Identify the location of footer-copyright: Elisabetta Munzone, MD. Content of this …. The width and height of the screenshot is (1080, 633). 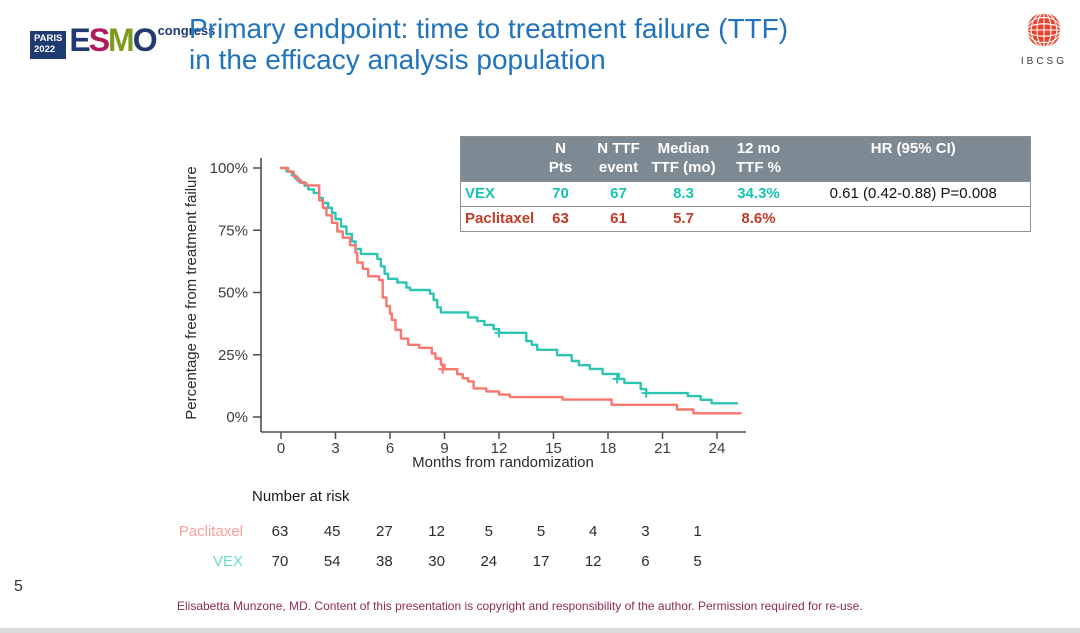
(520, 606).